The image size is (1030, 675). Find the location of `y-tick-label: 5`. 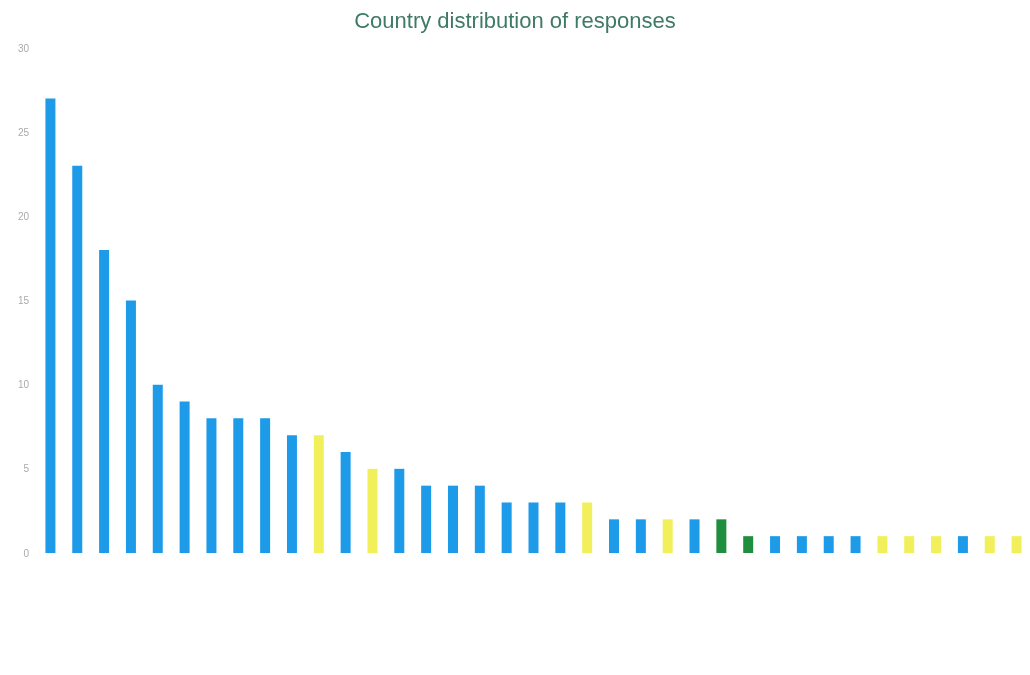

y-tick-label: 5 is located at coordinates (26, 469).